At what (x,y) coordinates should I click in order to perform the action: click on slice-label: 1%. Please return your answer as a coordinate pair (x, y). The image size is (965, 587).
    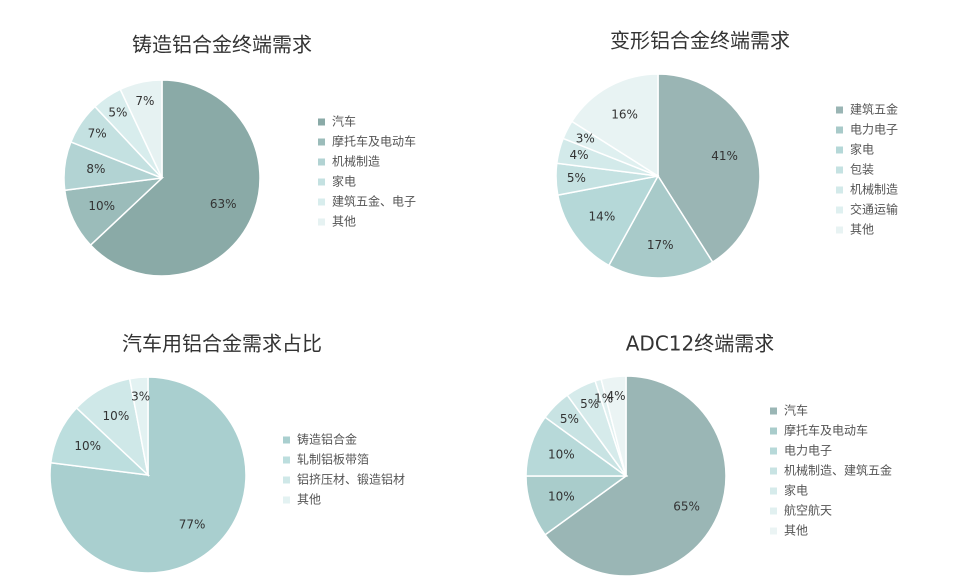
    Looking at the image, I should click on (603, 399).